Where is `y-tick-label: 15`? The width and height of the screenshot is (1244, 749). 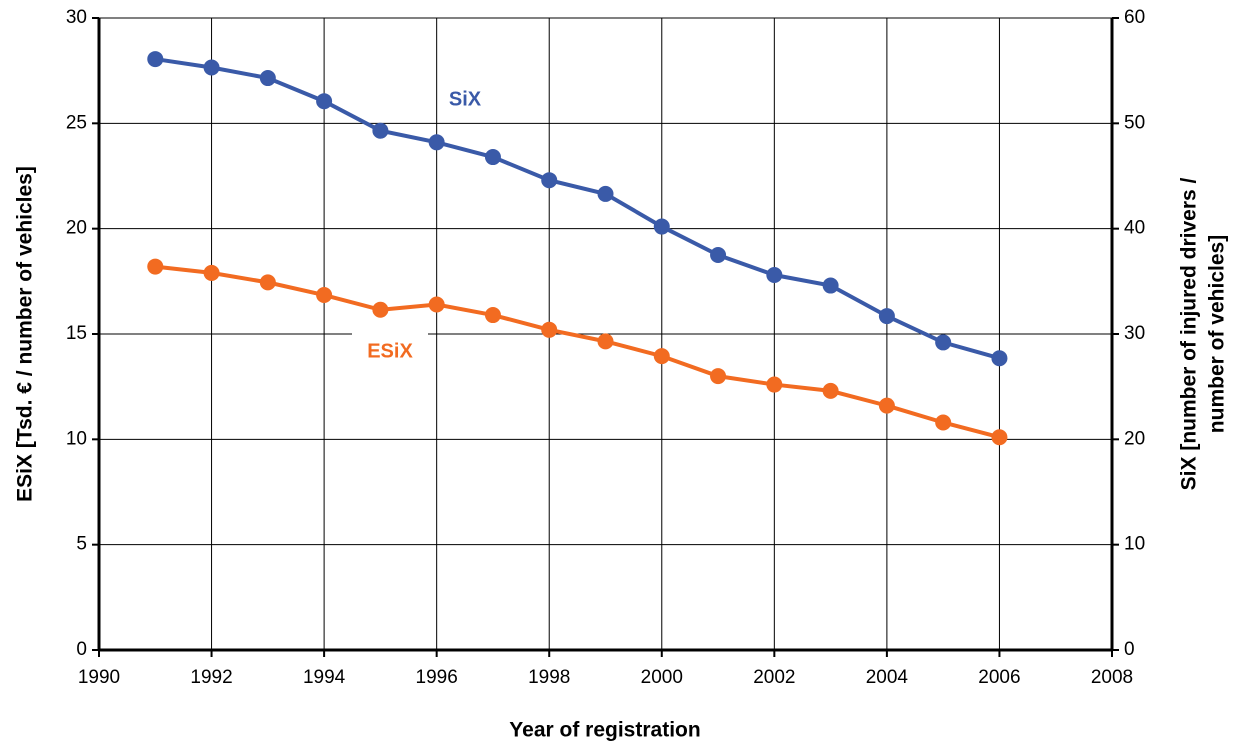 y-tick-label: 15 is located at coordinates (76, 333).